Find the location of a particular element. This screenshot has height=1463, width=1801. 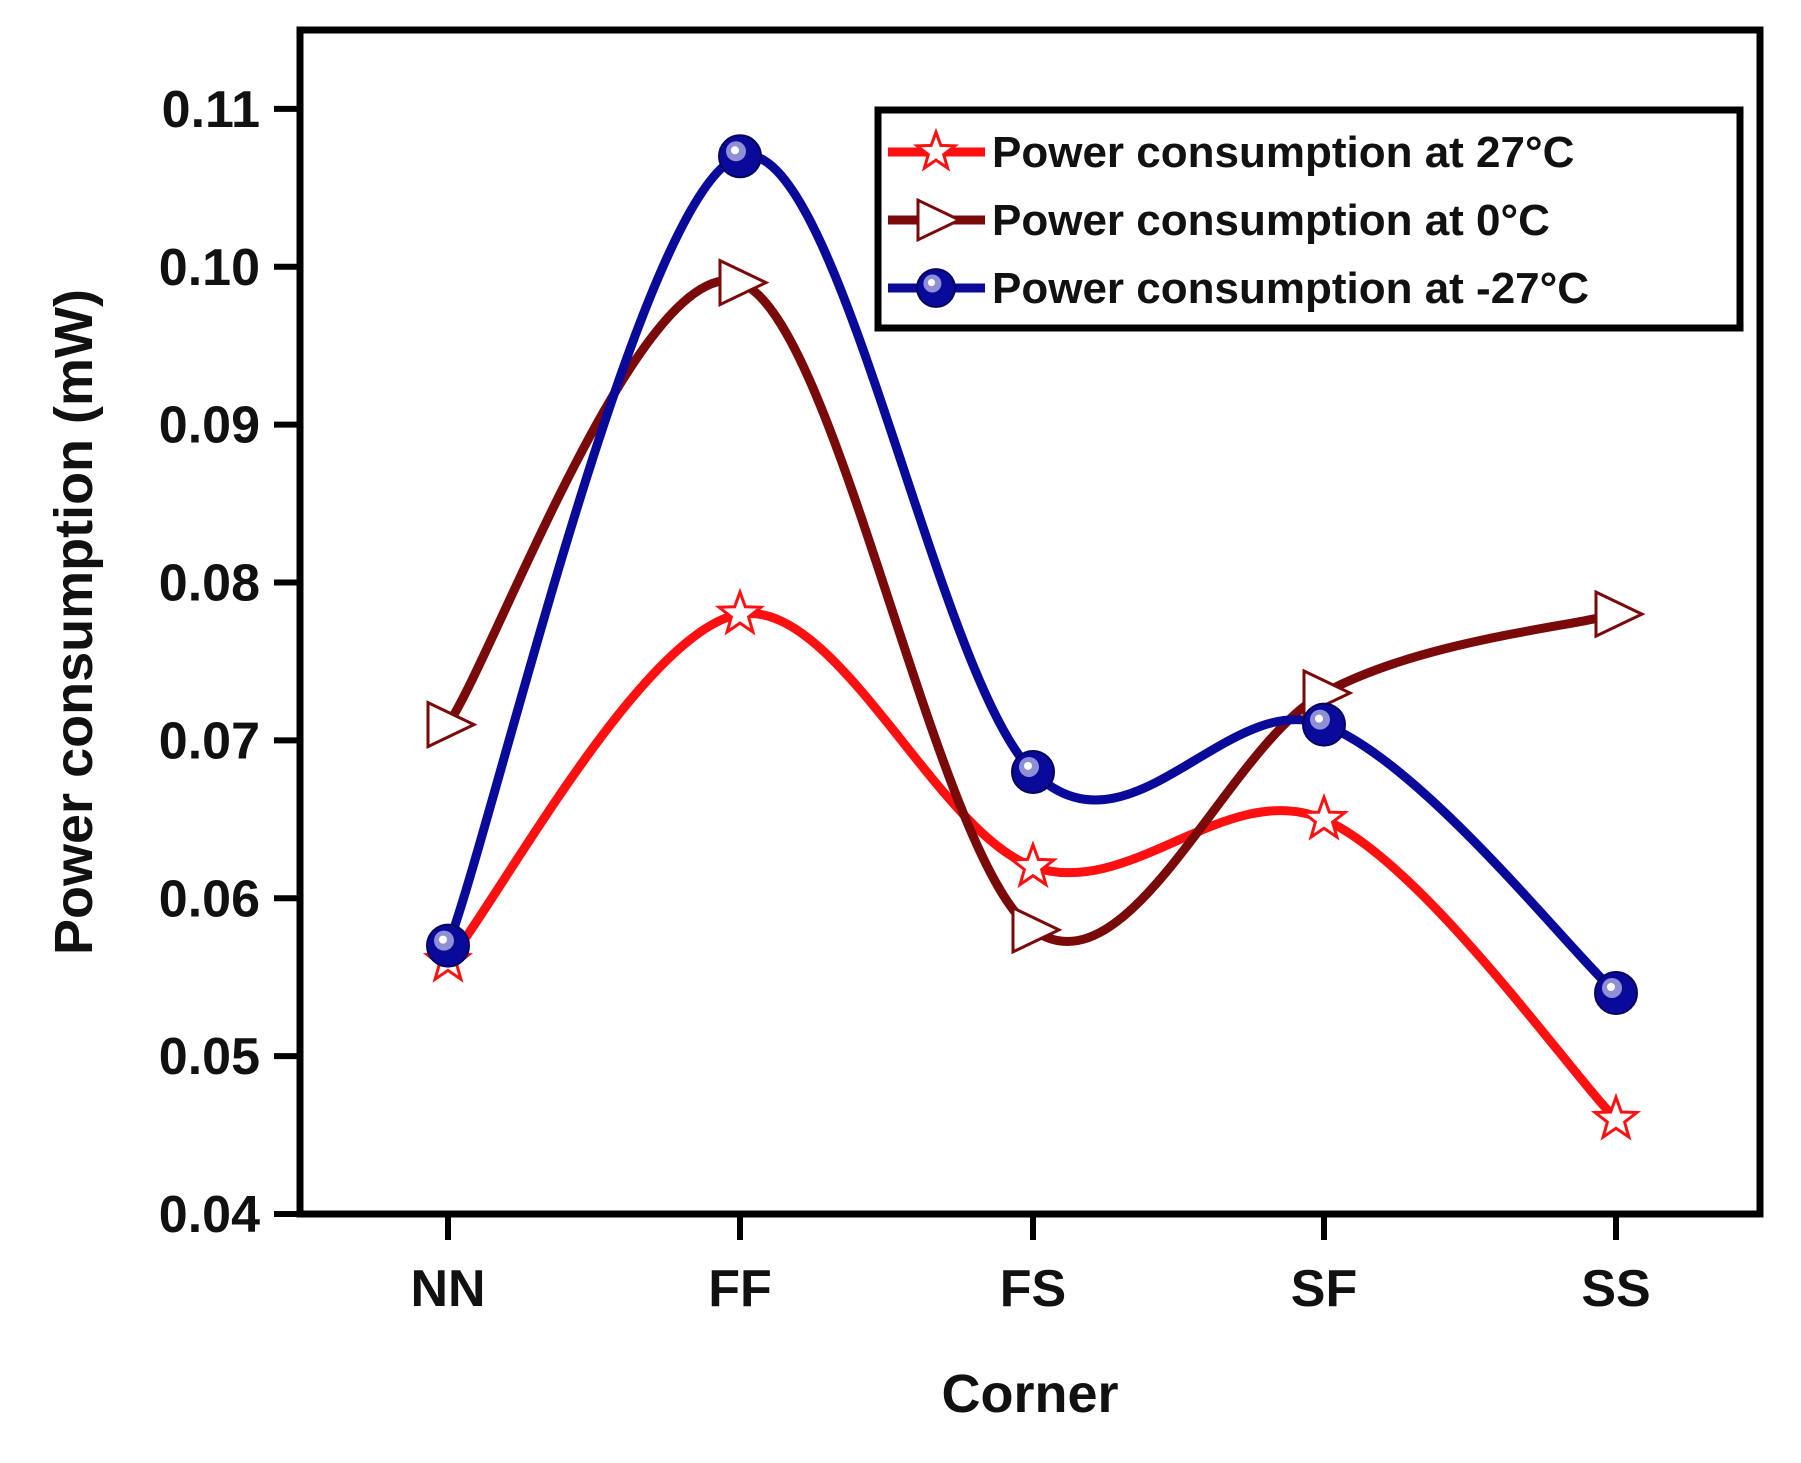

legend-label-1: Power consumption at 0°C is located at coordinates (1271, 220).